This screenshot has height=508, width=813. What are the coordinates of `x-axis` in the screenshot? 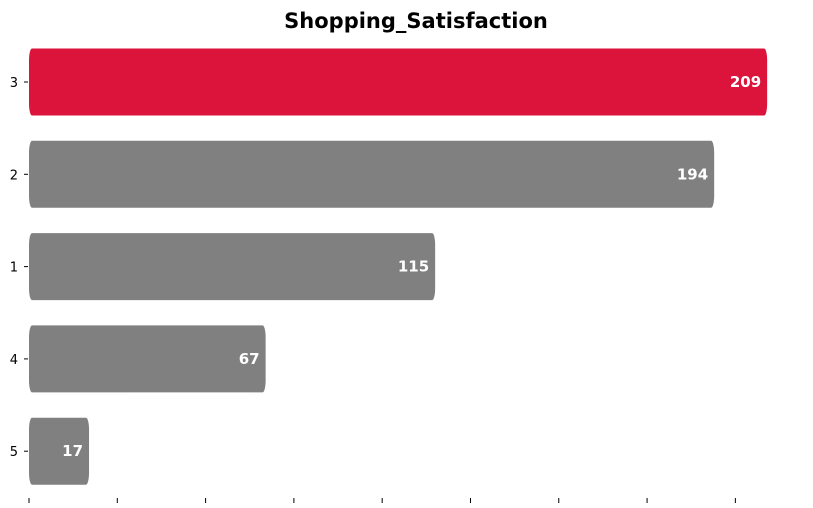 It's located at (382, 500).